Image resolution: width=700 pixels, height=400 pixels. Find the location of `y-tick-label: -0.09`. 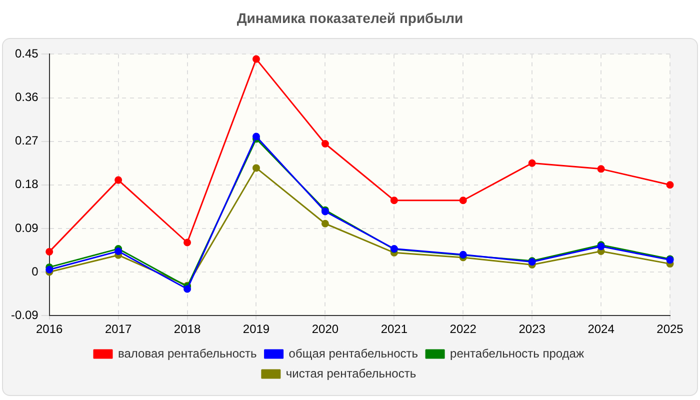

y-tick-label: -0.09 is located at coordinates (24, 315).